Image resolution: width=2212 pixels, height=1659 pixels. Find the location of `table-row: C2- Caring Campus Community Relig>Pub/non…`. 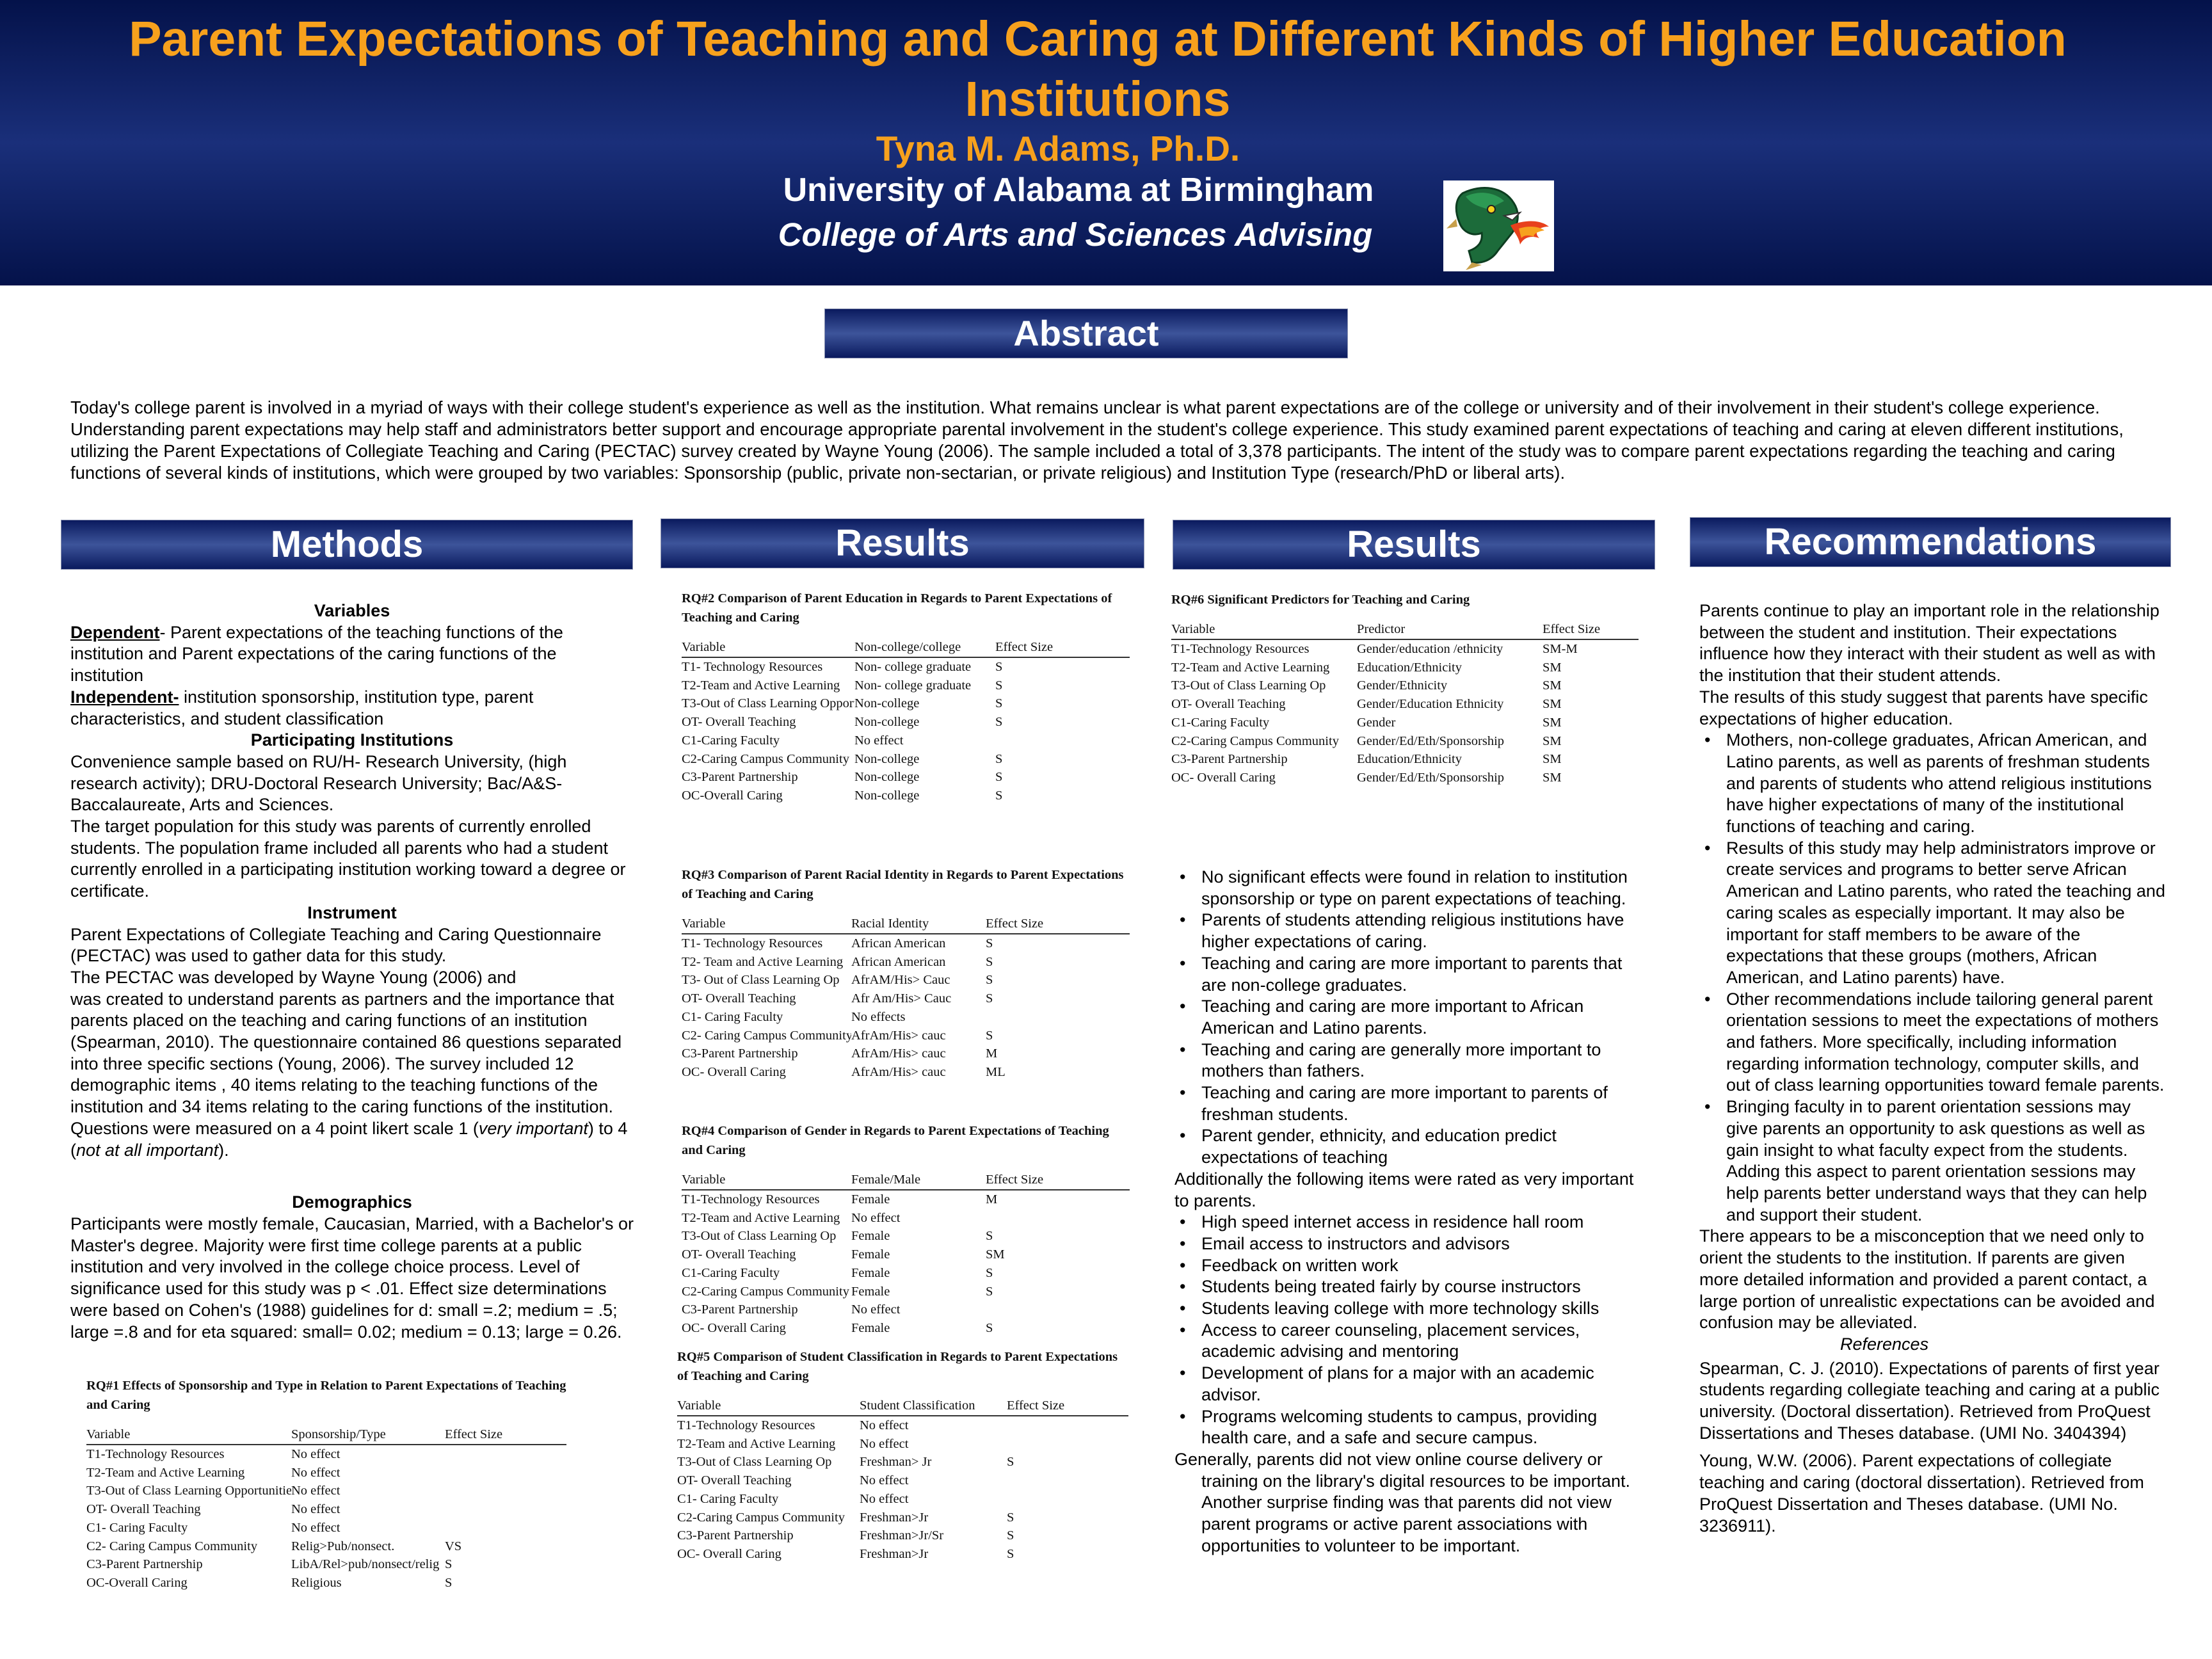

table-row: C2- Caring Campus Community Relig>Pub/non… is located at coordinates (326, 1546).